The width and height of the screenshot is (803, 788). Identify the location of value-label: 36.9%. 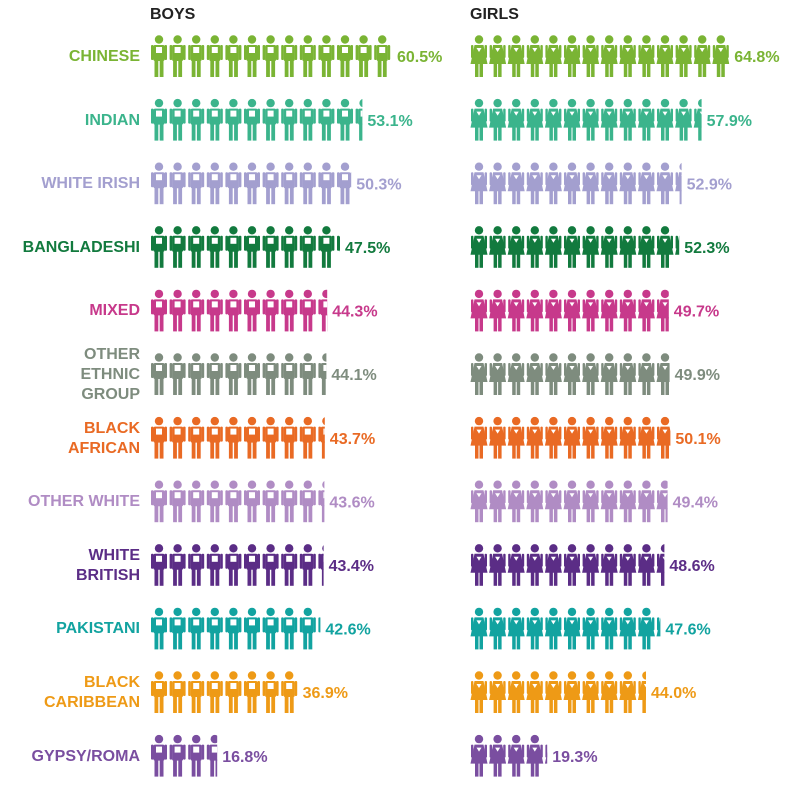
(325, 693).